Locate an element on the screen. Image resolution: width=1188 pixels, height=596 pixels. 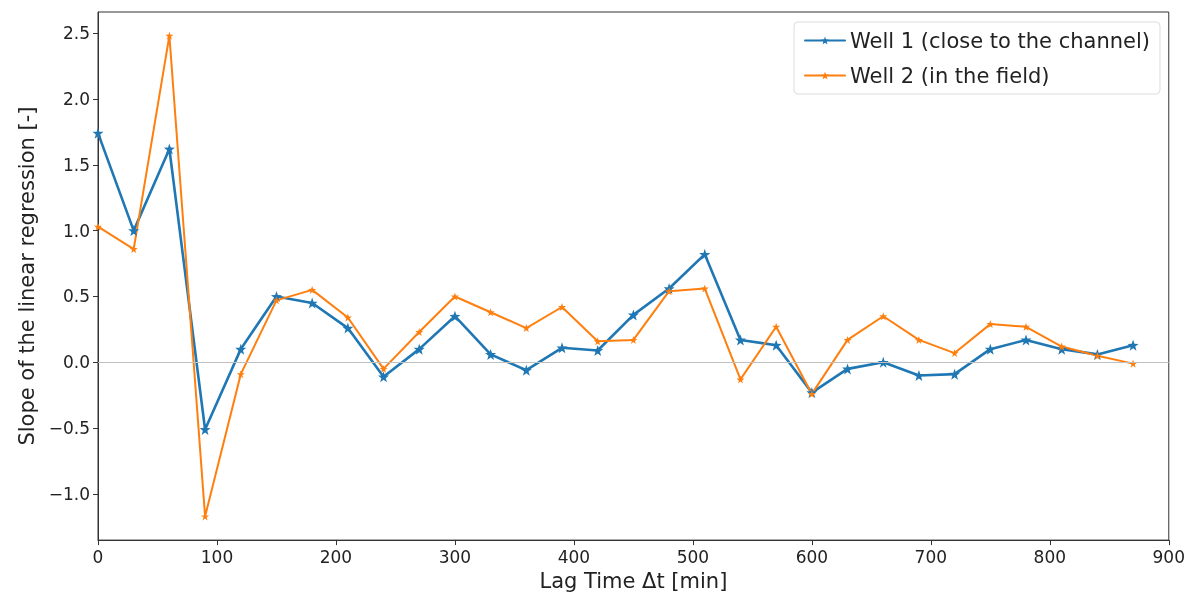
x-tick-label: 500 is located at coordinates (693, 556).